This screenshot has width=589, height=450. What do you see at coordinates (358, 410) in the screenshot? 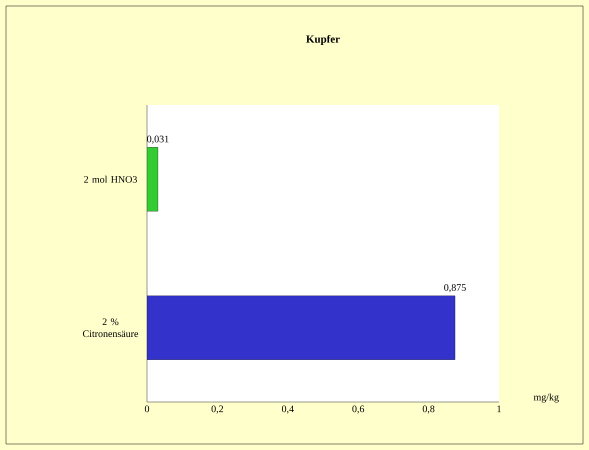
I see `x-tick-label: 0,6` at bounding box center [358, 410].